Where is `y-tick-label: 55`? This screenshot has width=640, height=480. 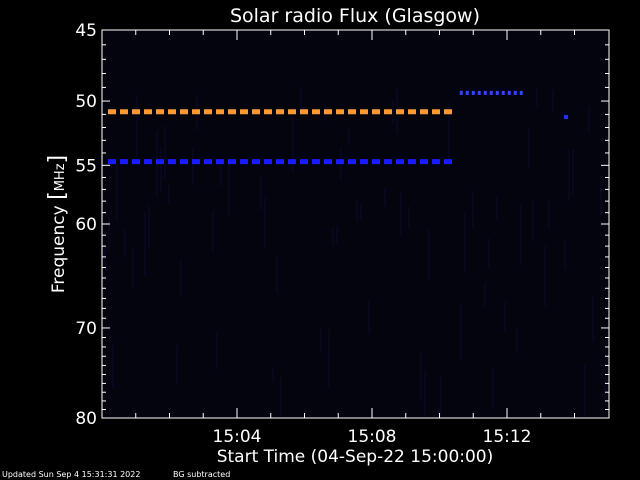
y-tick-label: 55 is located at coordinates (86, 166).